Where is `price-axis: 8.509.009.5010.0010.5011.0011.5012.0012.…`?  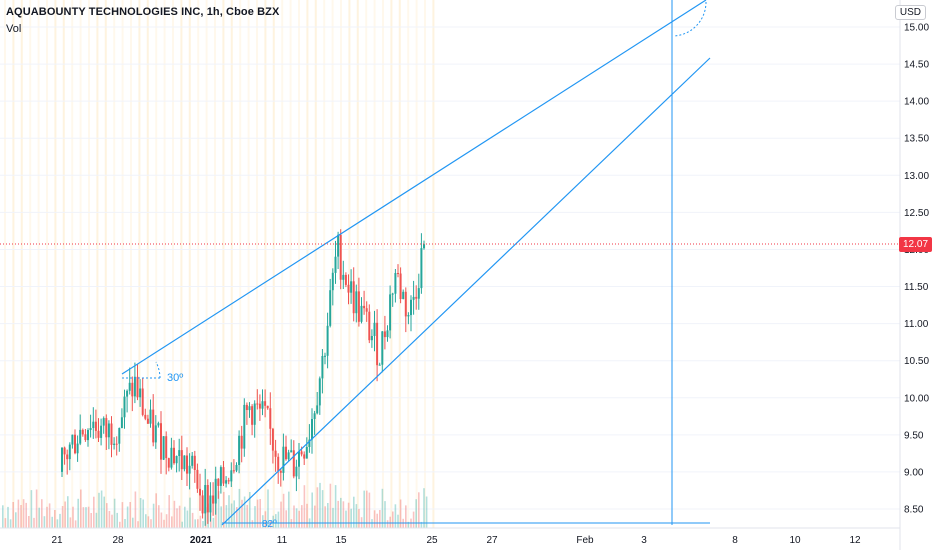 price-axis: 8.509.009.5010.0010.5011.0011.5012.0012.… is located at coordinates (916, 269).